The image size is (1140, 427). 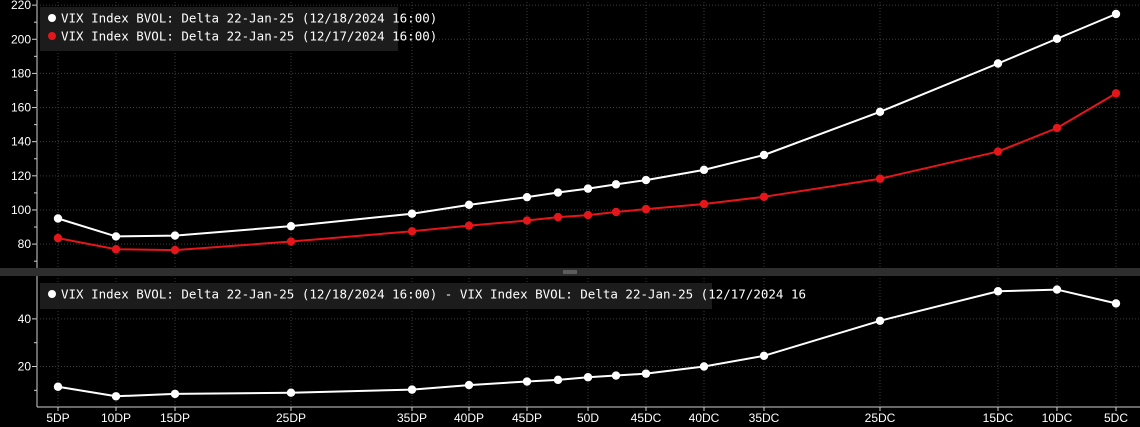 What do you see at coordinates (291, 418) in the screenshot?
I see `x-tick-label-3: 25DP` at bounding box center [291, 418].